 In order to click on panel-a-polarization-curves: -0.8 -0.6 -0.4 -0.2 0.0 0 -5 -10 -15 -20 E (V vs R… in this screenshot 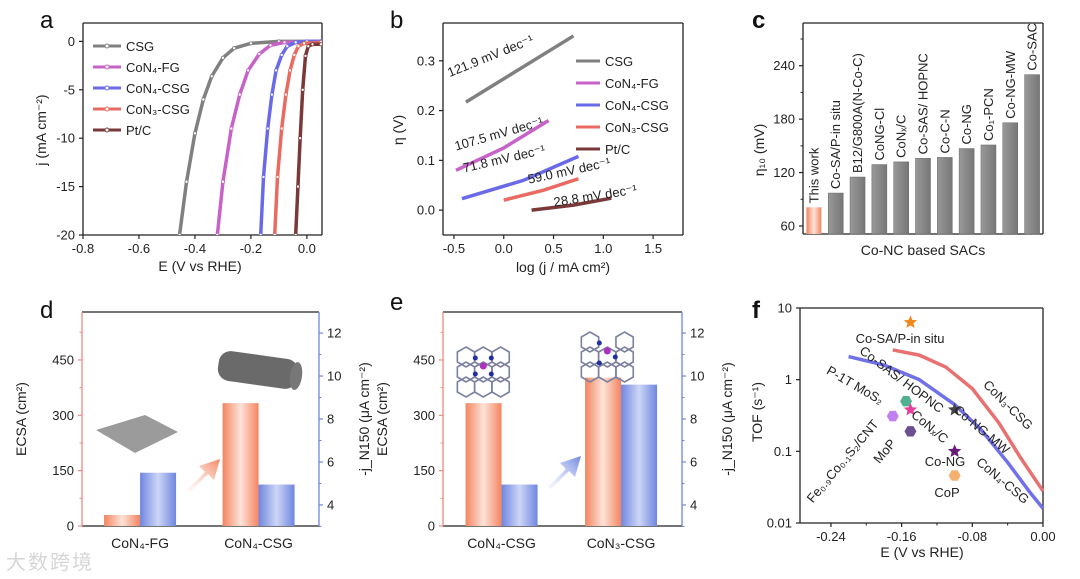, I will do `click(178, 148)`.